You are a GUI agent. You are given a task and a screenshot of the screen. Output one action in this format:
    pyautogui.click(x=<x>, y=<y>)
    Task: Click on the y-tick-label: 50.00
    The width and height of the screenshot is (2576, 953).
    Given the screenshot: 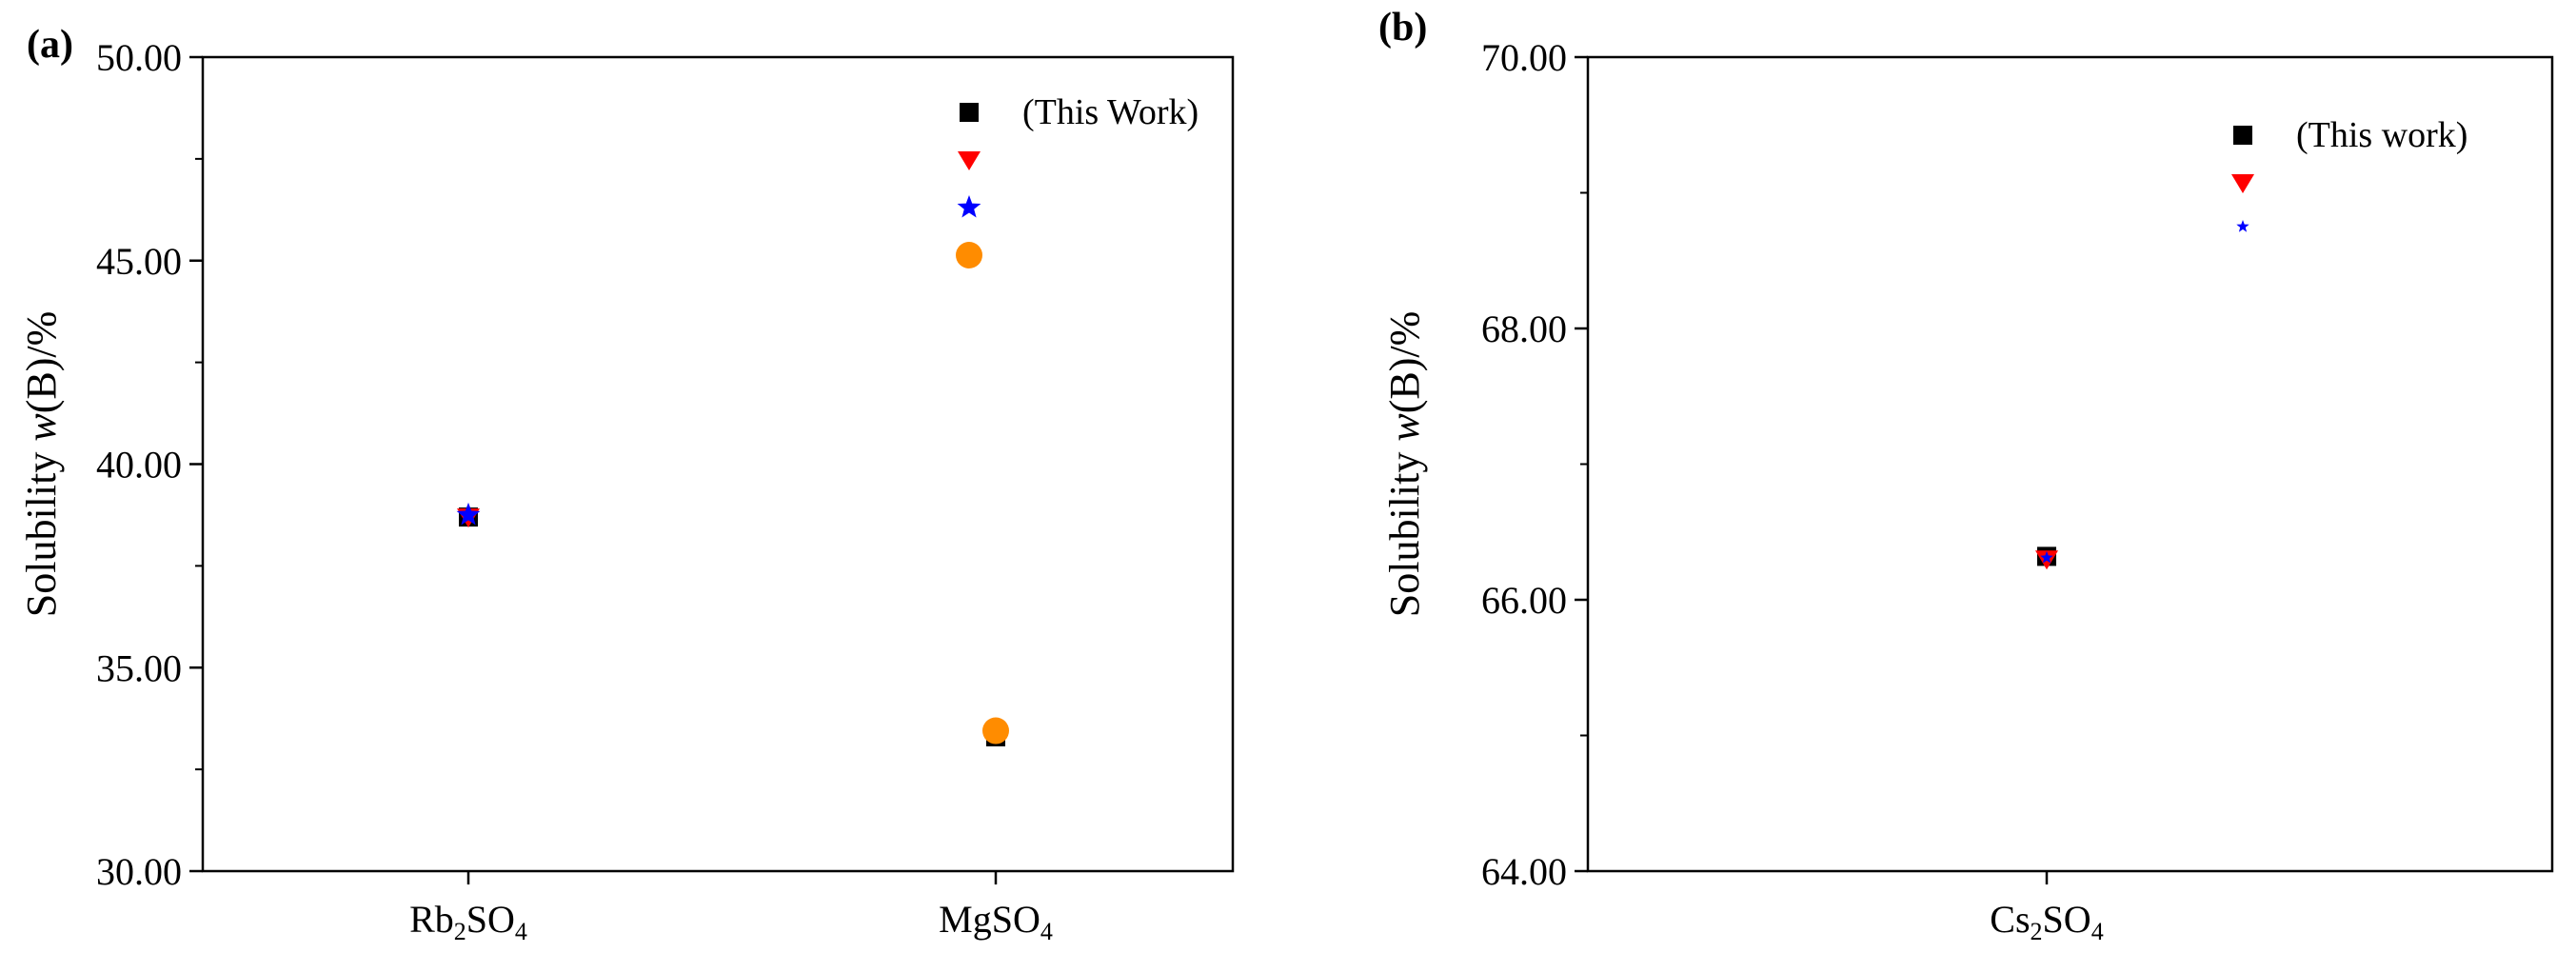 What is the action you would take?
    pyautogui.click(x=139, y=58)
    